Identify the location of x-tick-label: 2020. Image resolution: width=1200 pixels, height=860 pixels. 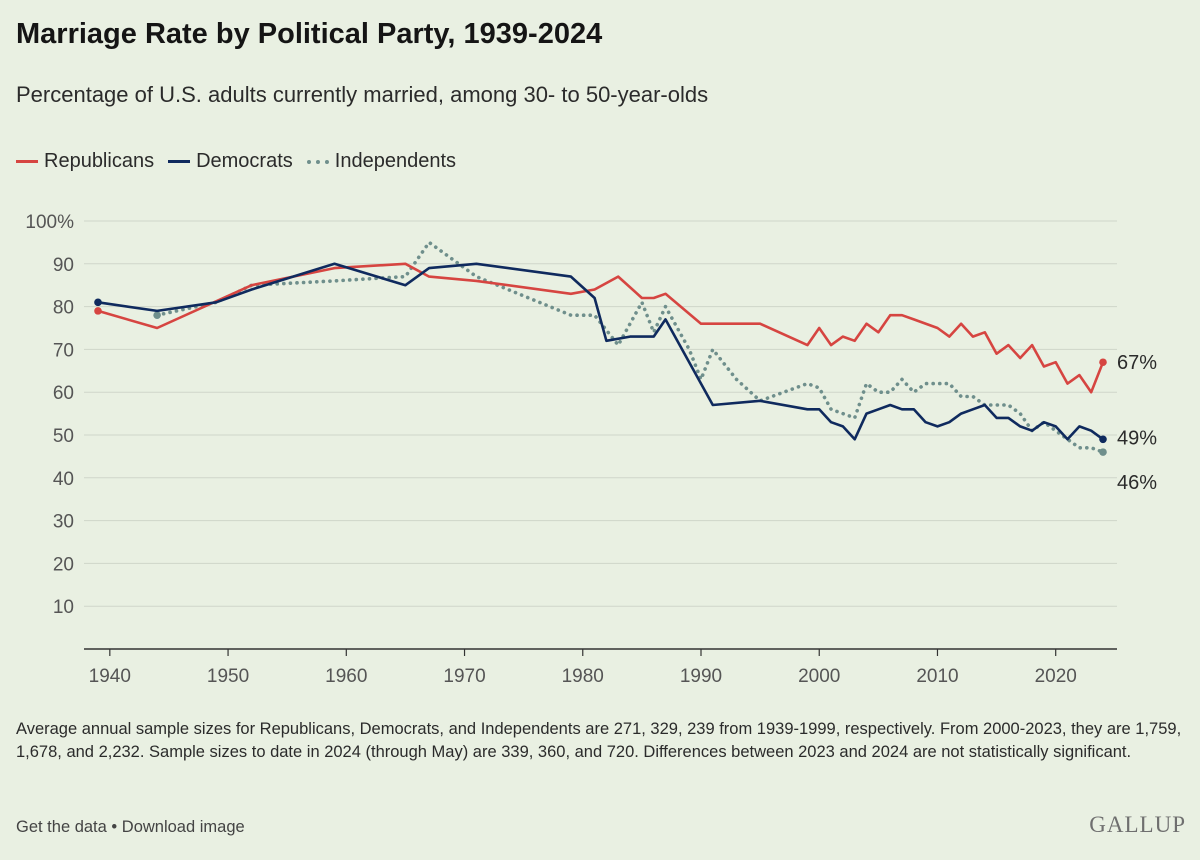
(1056, 676).